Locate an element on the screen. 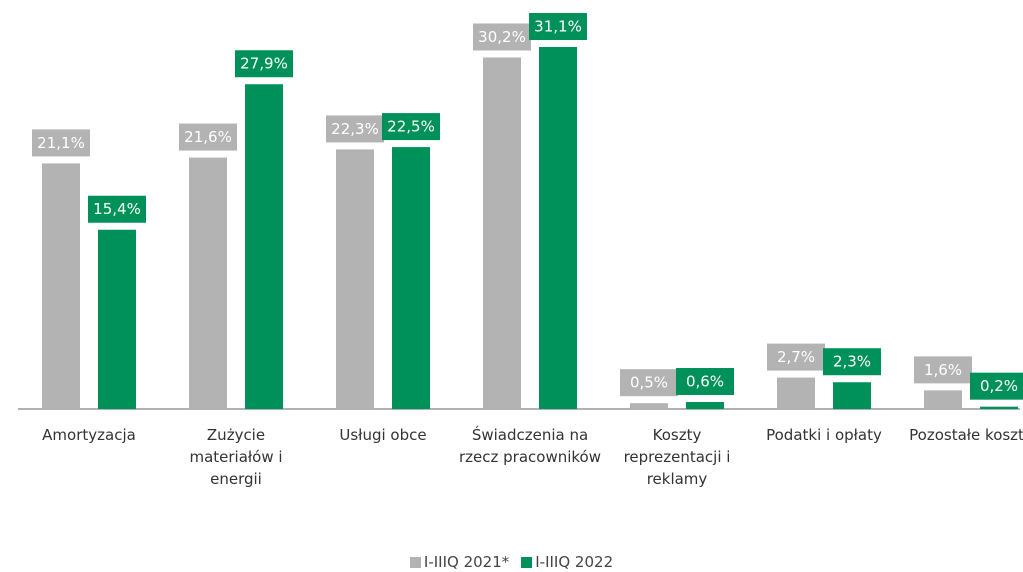  data-label: 31,1% is located at coordinates (558, 26).